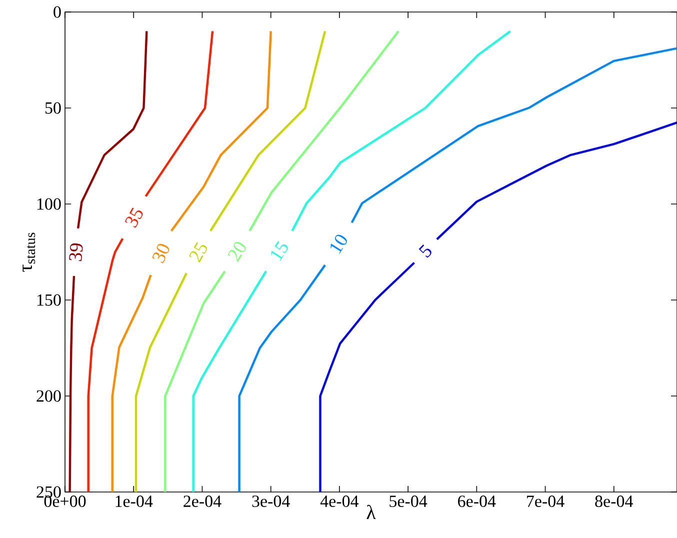 This screenshot has width=677, height=538. What do you see at coordinates (49, 204) in the screenshot?
I see `y-tick-label: 100` at bounding box center [49, 204].